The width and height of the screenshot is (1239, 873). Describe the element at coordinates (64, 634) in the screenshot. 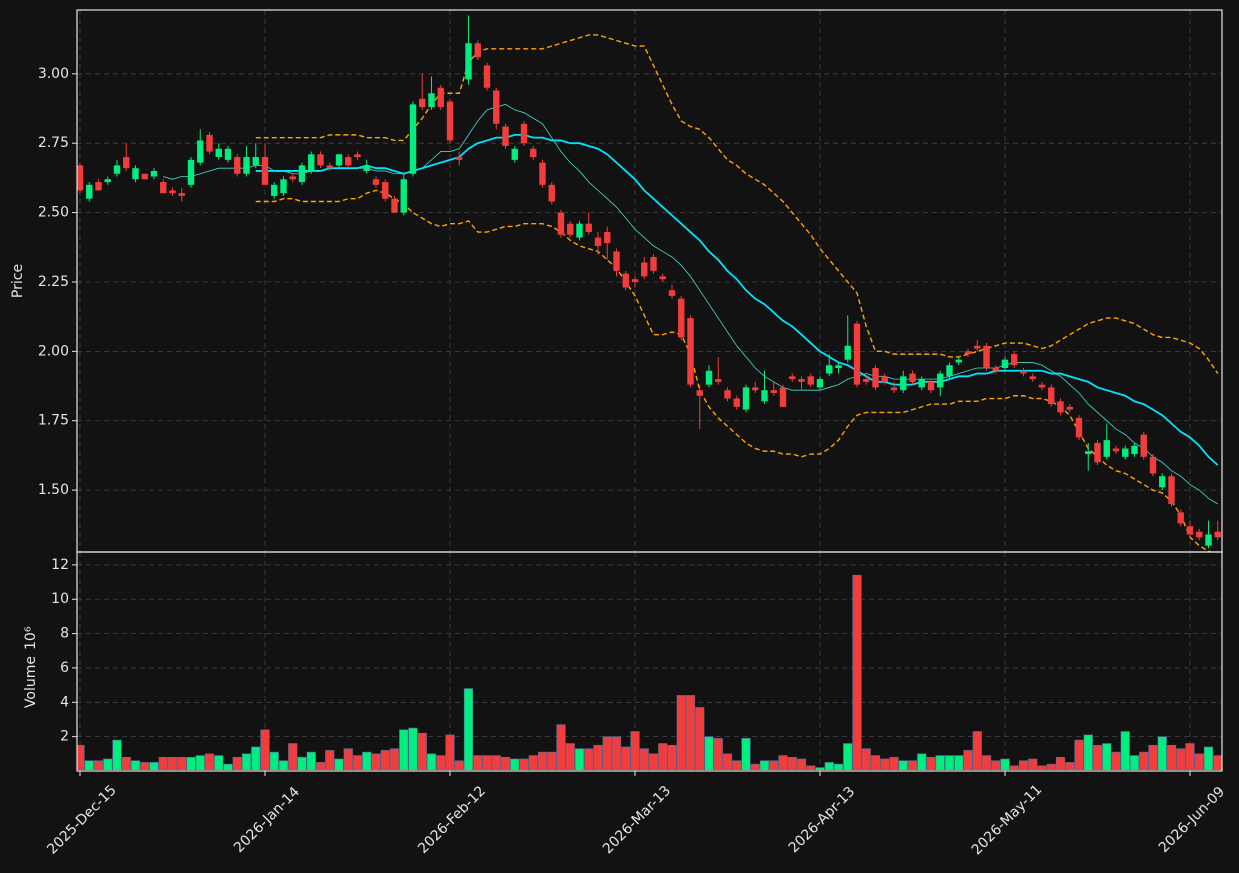

I see `y-tick-label: 8` at that location.